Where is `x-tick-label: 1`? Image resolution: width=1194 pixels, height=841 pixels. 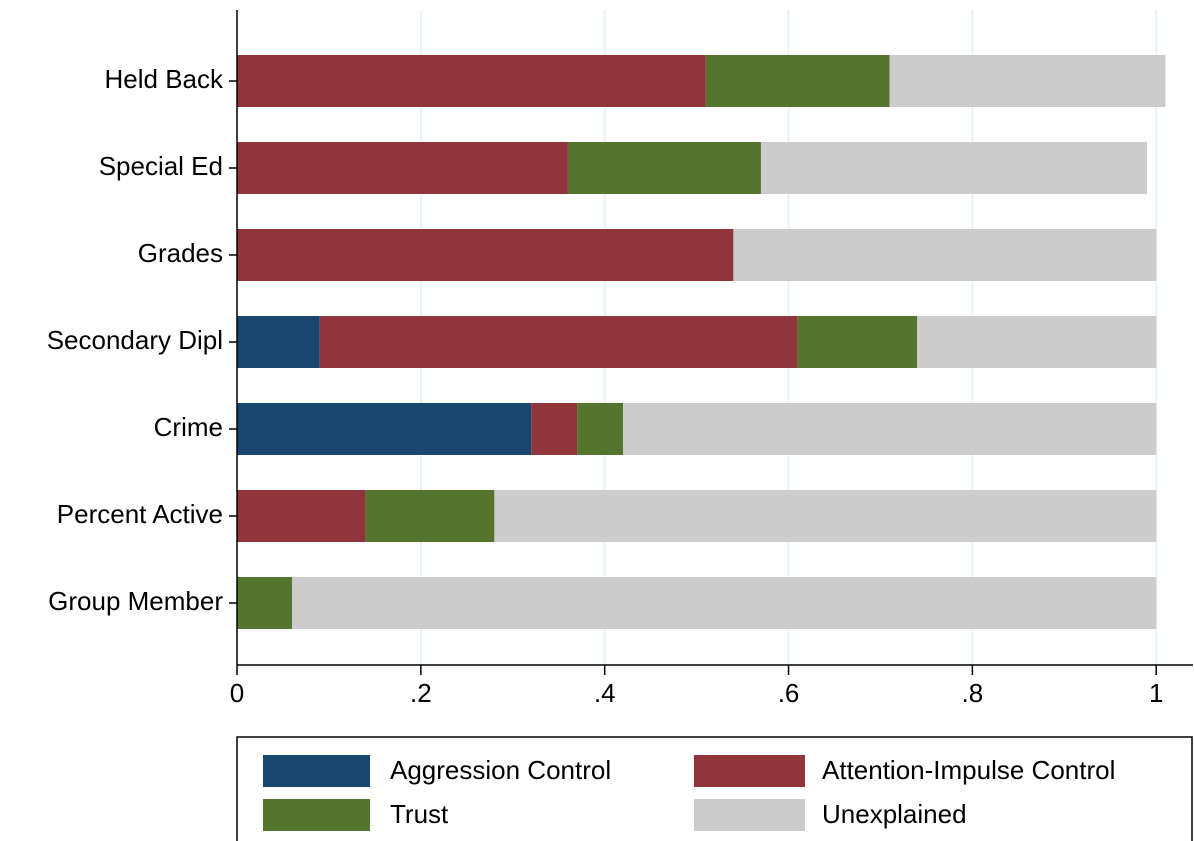
x-tick-label: 1 is located at coordinates (1156, 693).